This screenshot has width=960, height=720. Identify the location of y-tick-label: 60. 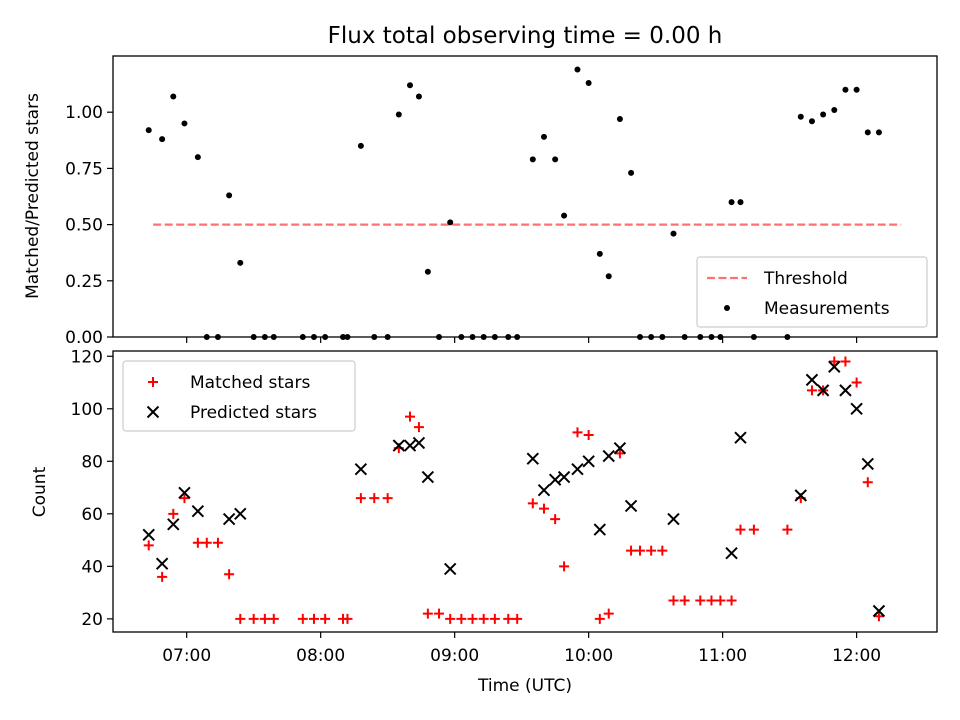
(92, 515).